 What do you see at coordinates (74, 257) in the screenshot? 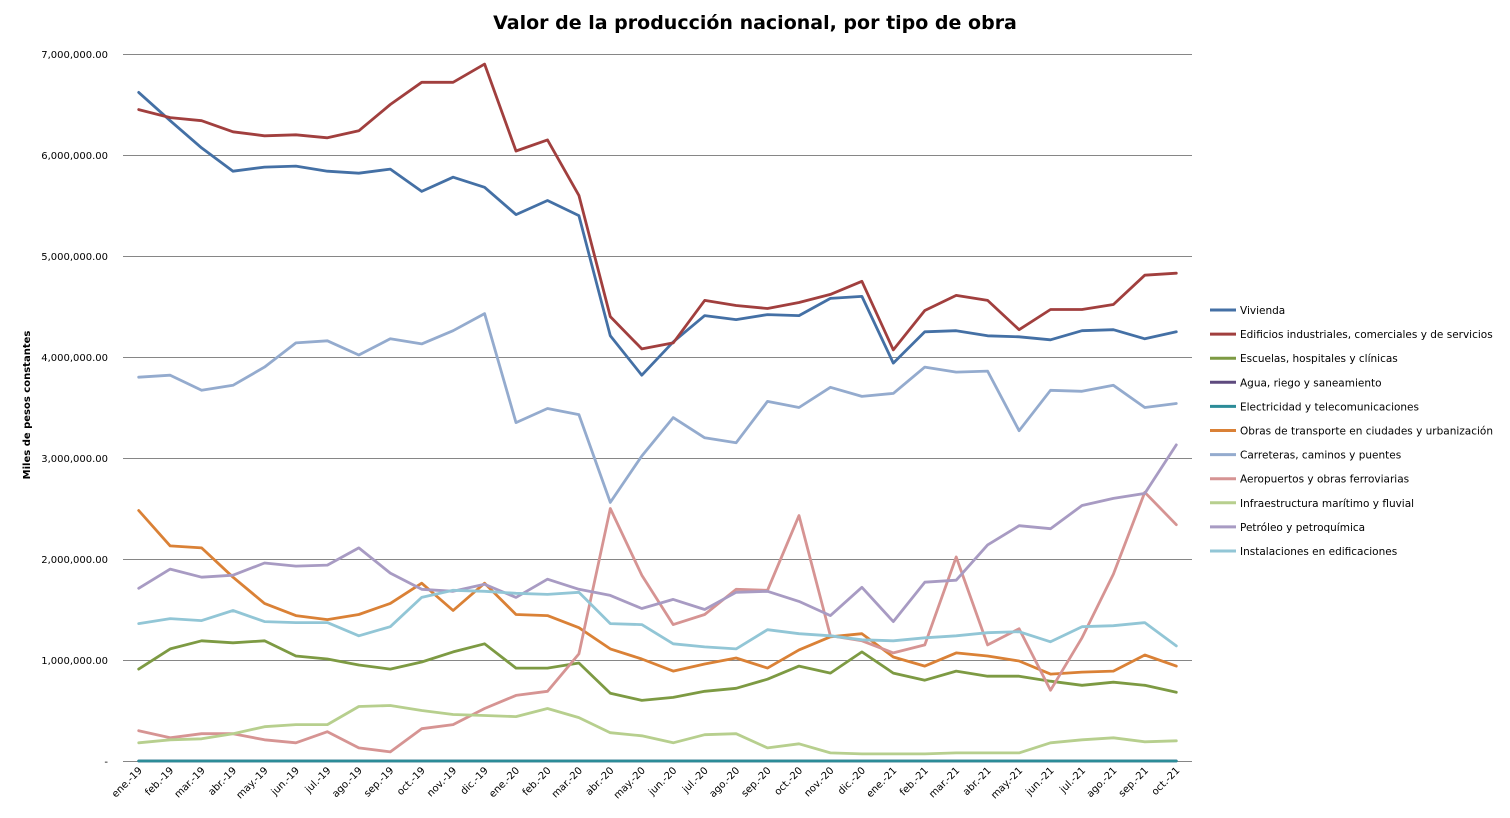
I see `y-tick-label: 5,000,000.00` at bounding box center [74, 257].